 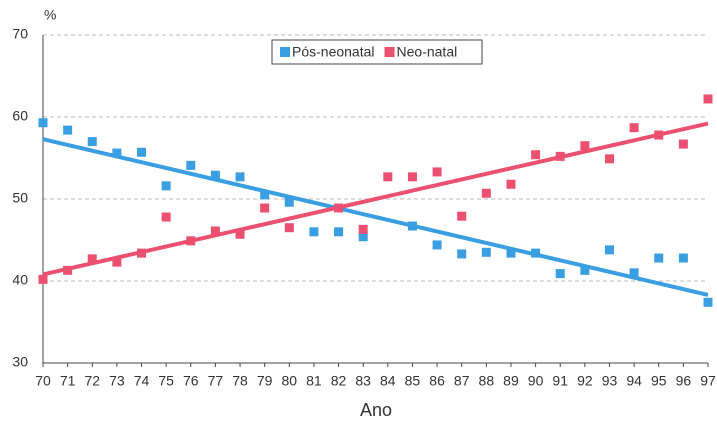 I want to click on y-tick-label: 30, so click(x=20, y=362).